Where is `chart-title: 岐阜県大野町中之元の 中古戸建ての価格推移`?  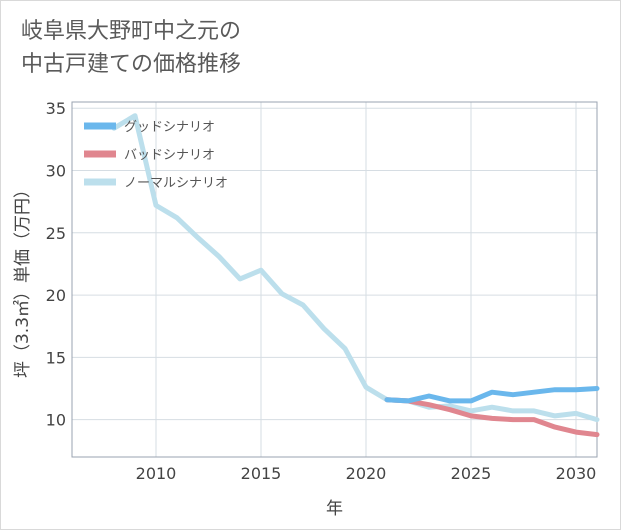 chart-title: 岐阜県大野町中之元の 中古戸建ての価格推移 is located at coordinates (301, 48).